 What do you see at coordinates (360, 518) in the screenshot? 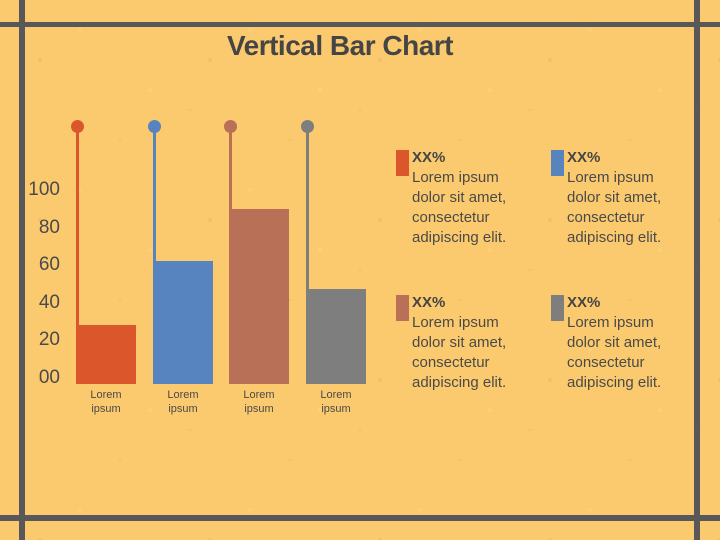
I see `frame-line-bottom` at bounding box center [360, 518].